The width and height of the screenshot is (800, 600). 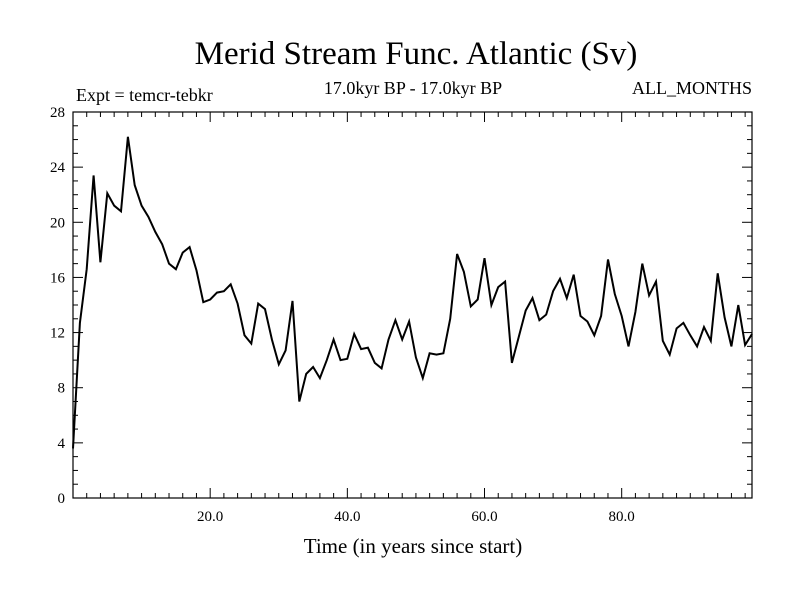 What do you see at coordinates (413, 546) in the screenshot?
I see `x-axis-label: Time (in years since start)` at bounding box center [413, 546].